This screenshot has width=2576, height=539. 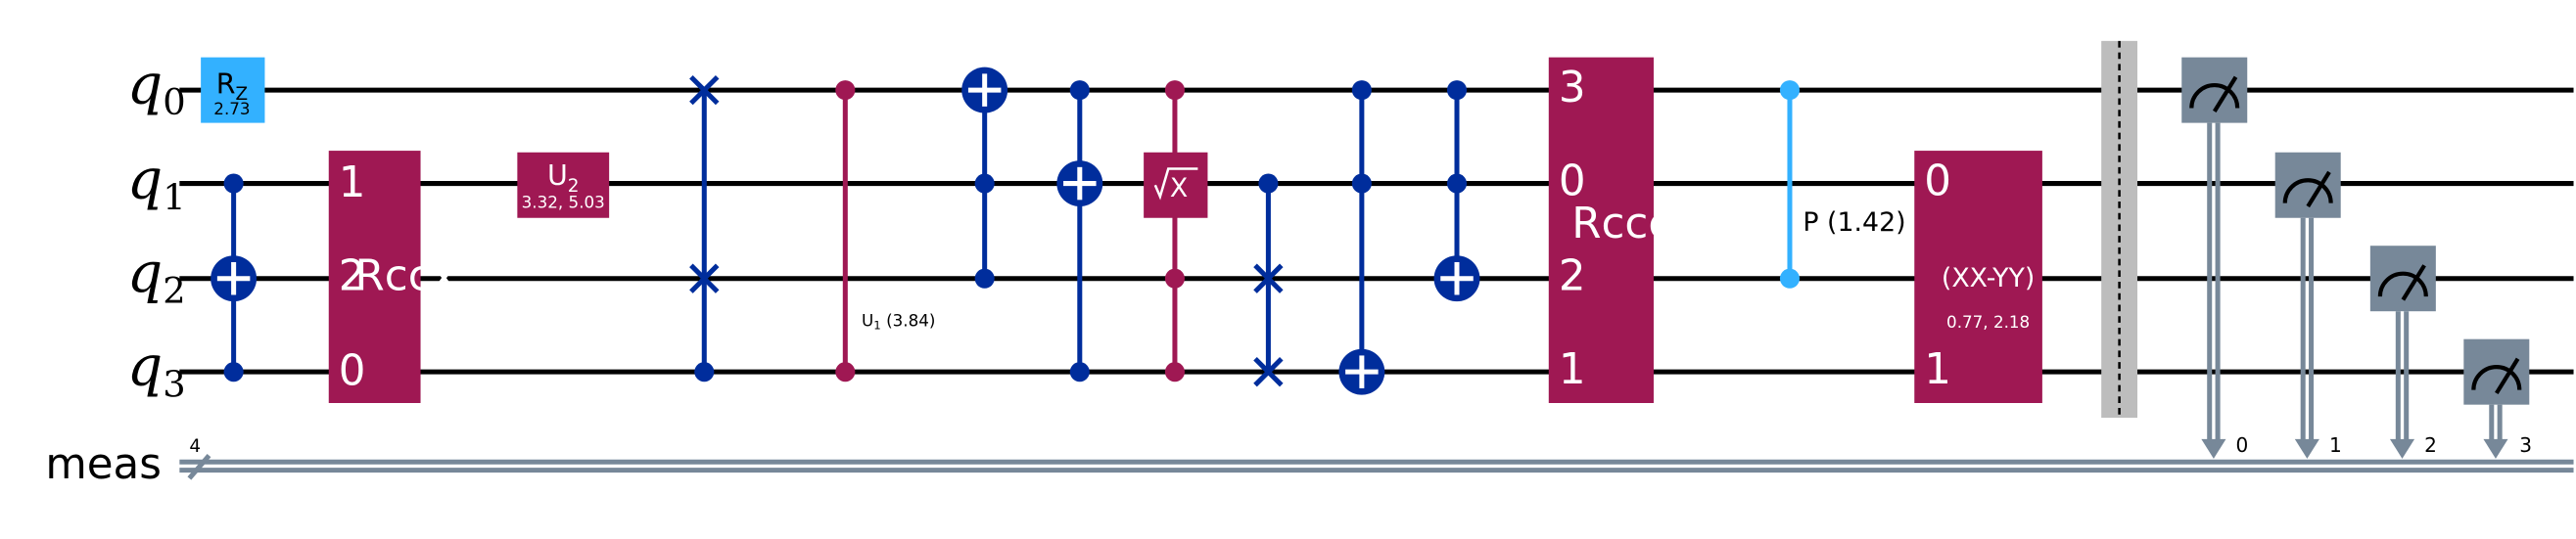 I want to click on xx-yy-gate: 0 1 (XX-YY) 0.77, 2.18, so click(x=1978, y=277).